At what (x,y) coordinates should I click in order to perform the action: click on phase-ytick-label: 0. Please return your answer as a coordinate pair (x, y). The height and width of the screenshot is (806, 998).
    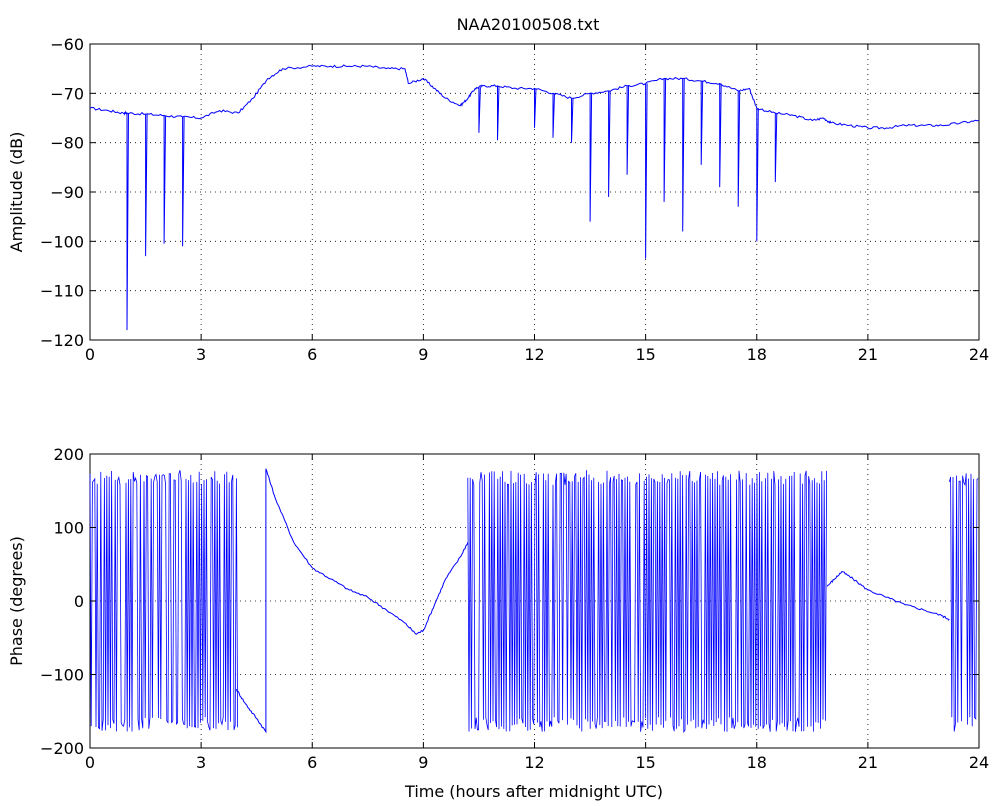
    Looking at the image, I should click on (79, 601).